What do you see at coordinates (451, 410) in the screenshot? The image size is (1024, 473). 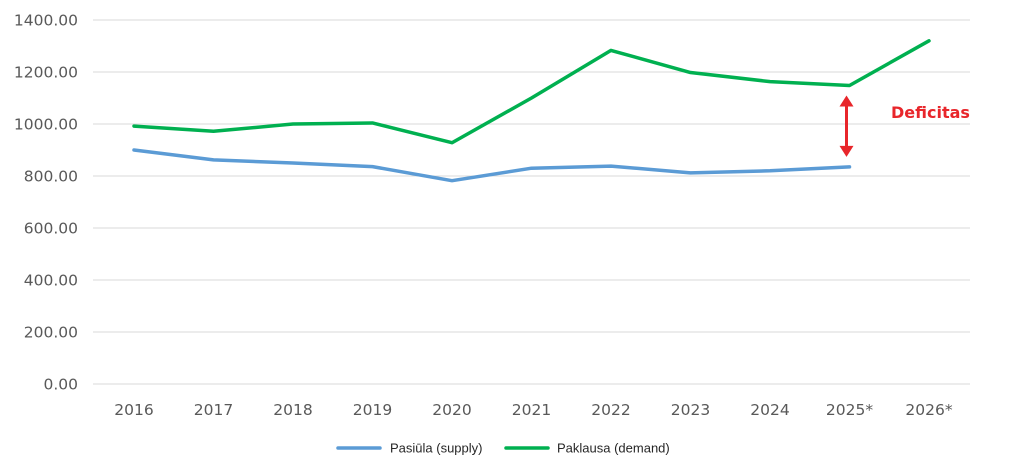 I see `x-tick-label: 2020` at bounding box center [451, 410].